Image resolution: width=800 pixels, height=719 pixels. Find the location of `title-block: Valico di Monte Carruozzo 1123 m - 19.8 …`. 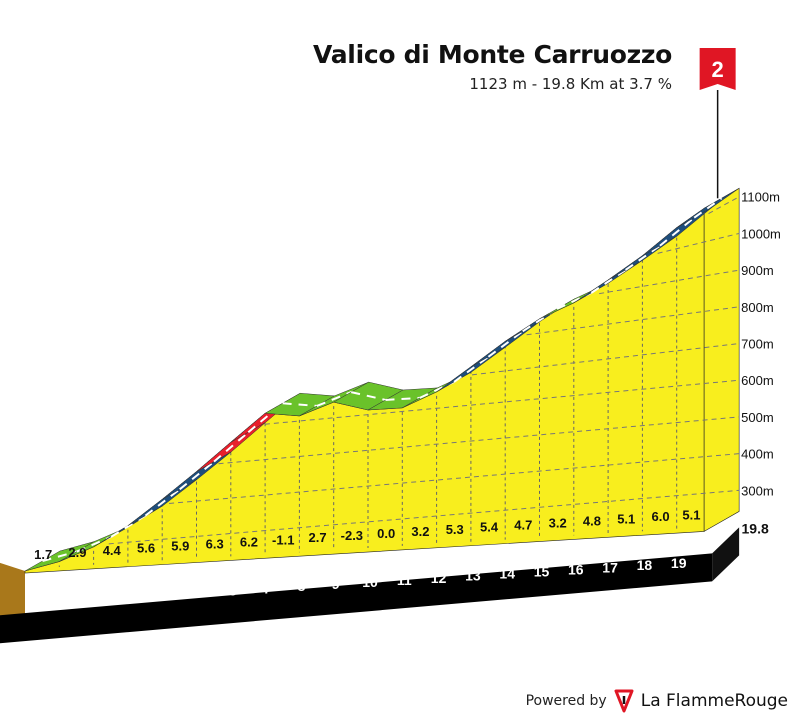

title-block: Valico di Monte Carruozzo 1123 m - 19.8 … is located at coordinates (492, 66).